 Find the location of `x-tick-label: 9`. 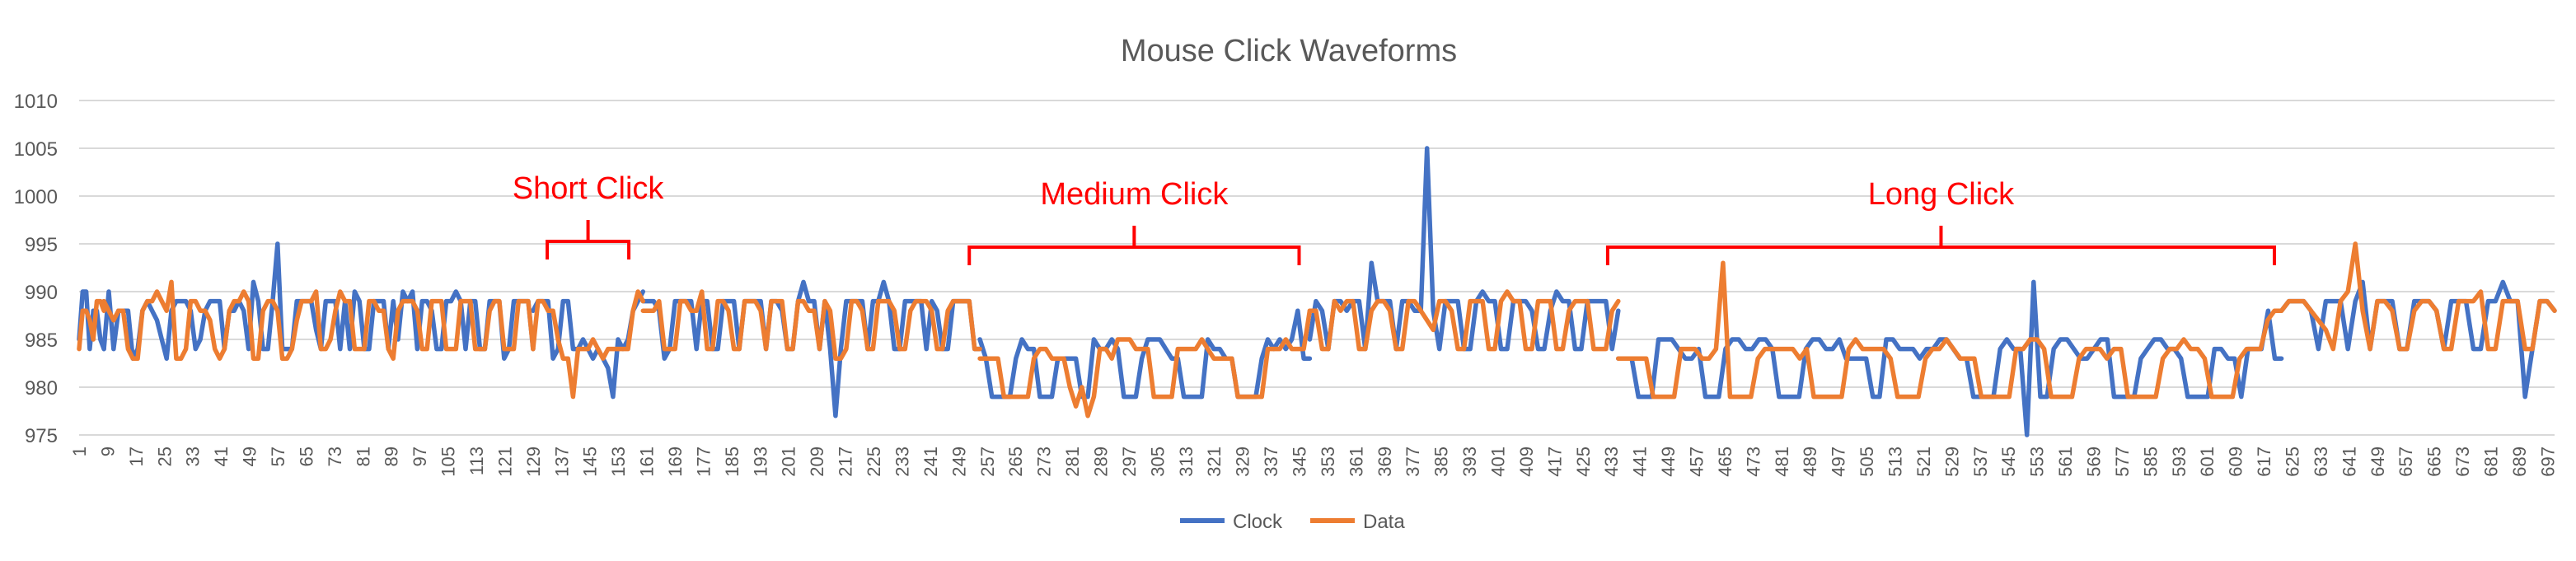

x-tick-label: 9 is located at coordinates (107, 451).